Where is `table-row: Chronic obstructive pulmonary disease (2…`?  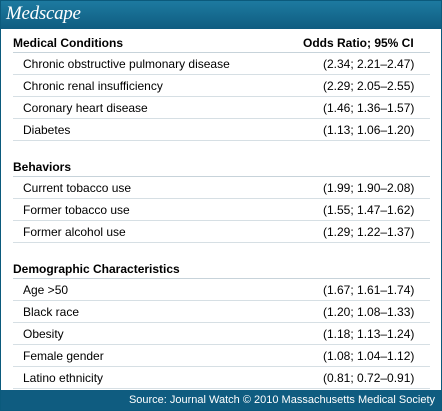
table-row: Chronic obstructive pulmonary disease (2… is located at coordinates (221, 64).